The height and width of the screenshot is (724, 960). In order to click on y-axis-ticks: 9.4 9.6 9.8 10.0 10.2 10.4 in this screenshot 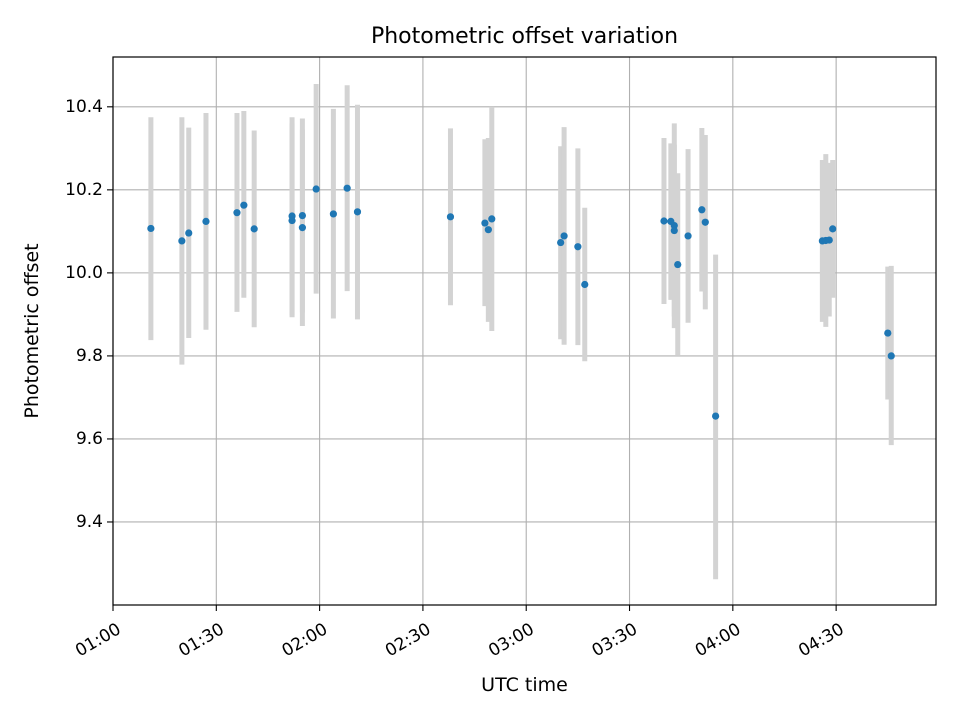, I will do `click(89, 314)`.